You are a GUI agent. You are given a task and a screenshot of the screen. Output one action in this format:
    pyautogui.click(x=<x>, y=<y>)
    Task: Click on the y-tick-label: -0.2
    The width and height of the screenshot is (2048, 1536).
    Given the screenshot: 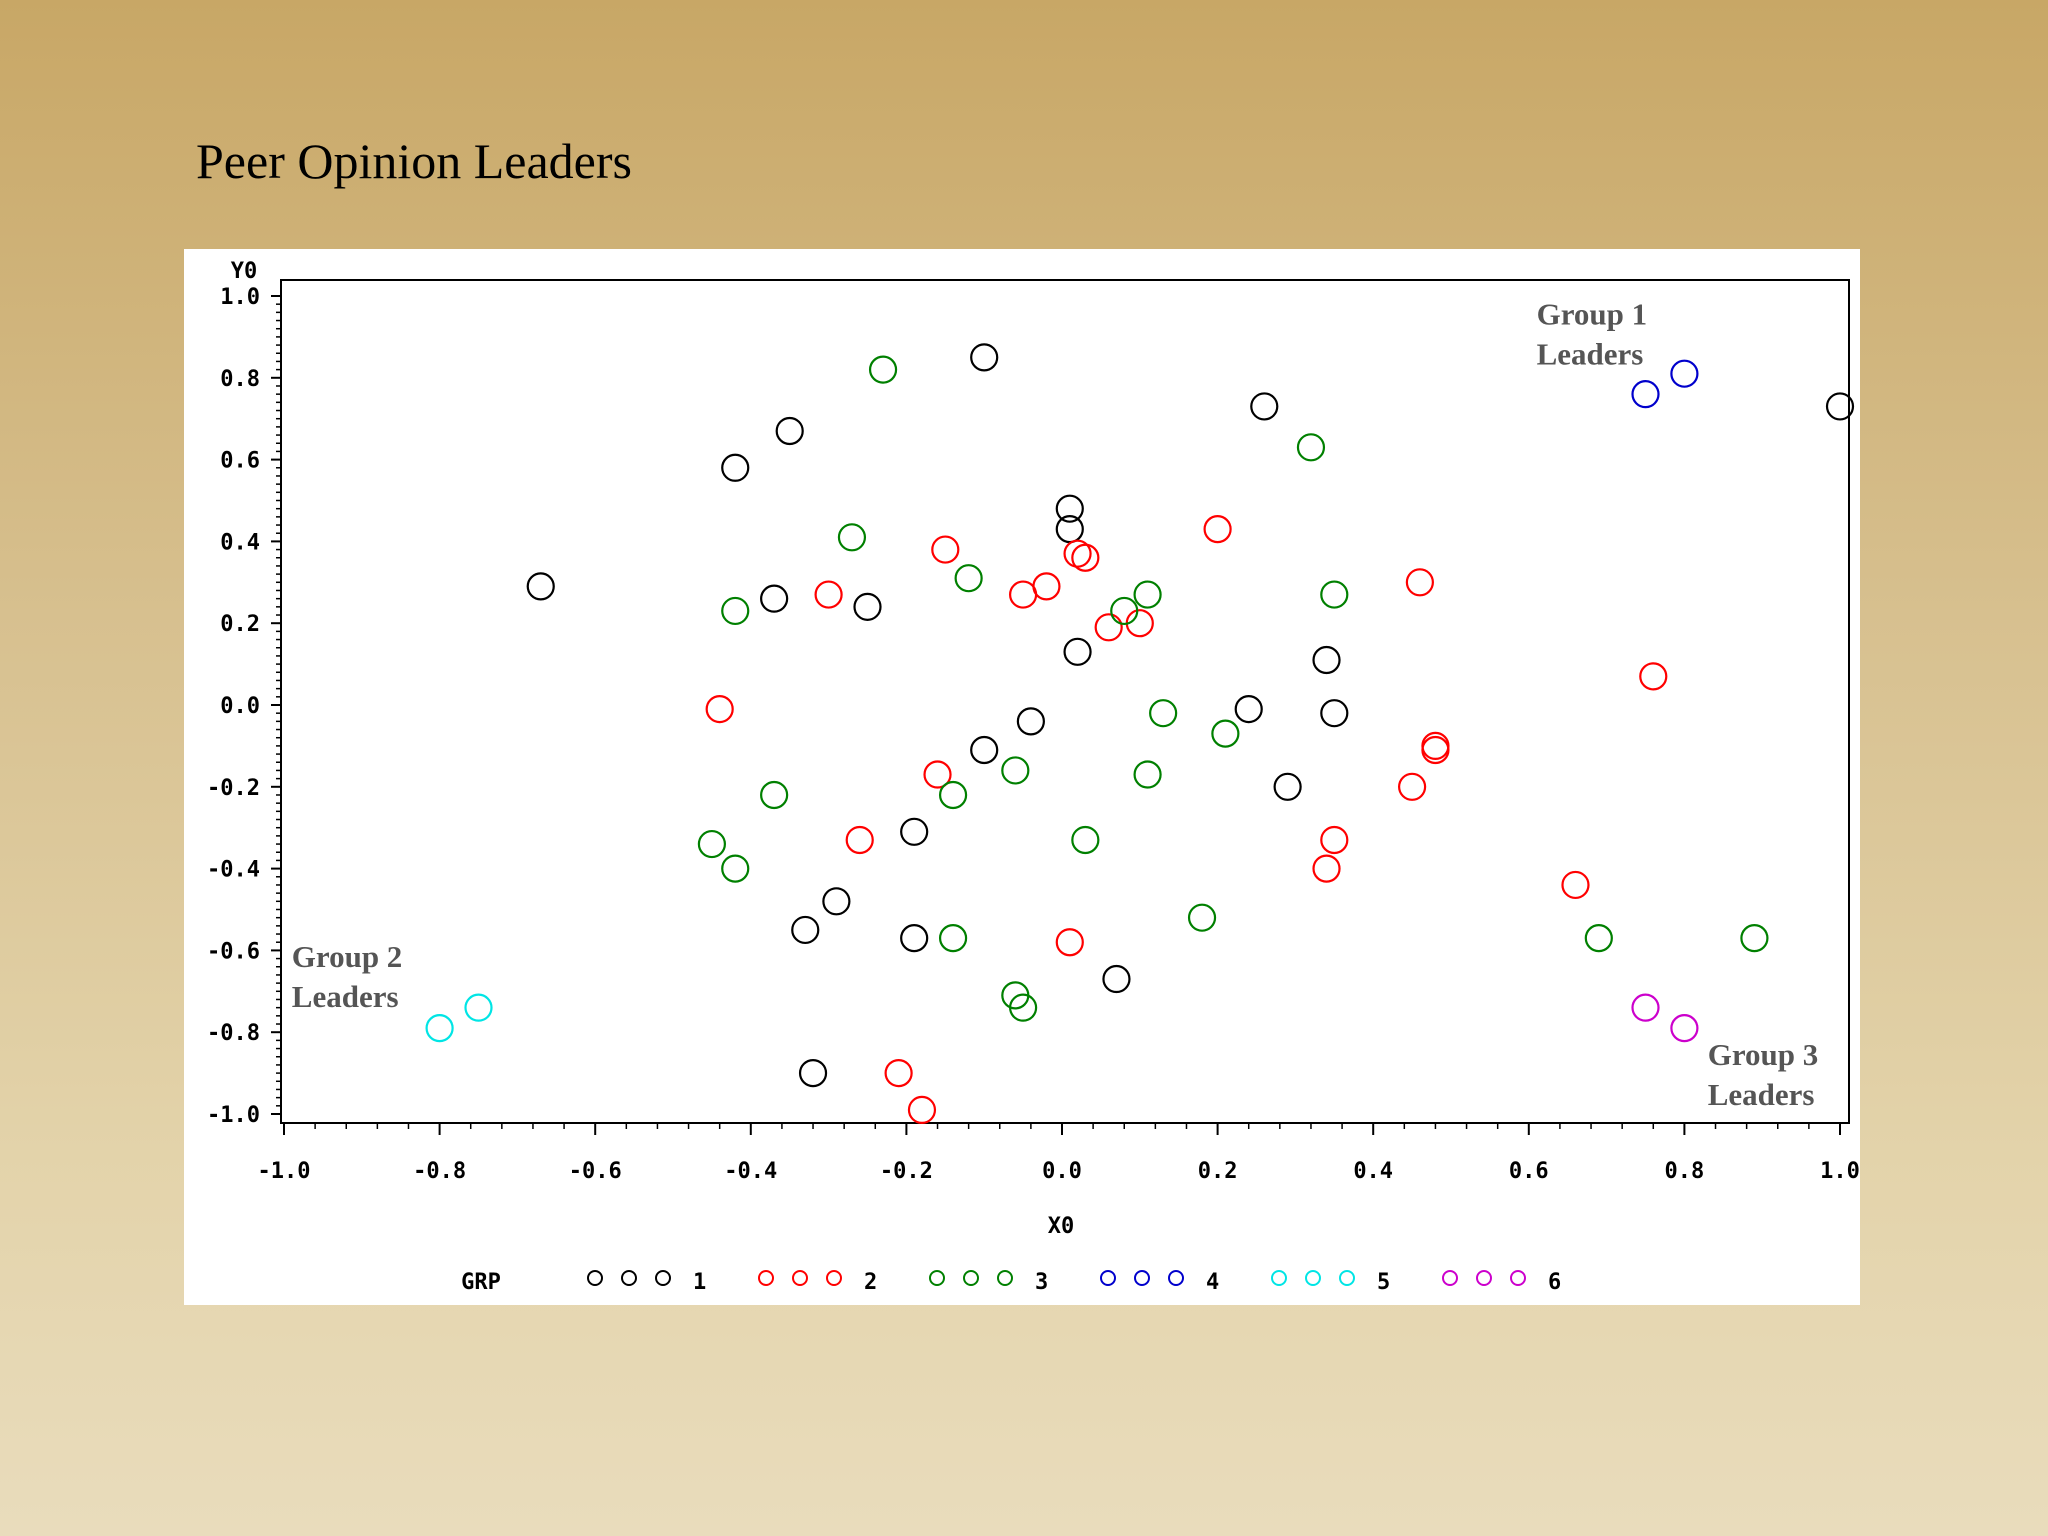 What is the action you would take?
    pyautogui.click(x=233, y=788)
    